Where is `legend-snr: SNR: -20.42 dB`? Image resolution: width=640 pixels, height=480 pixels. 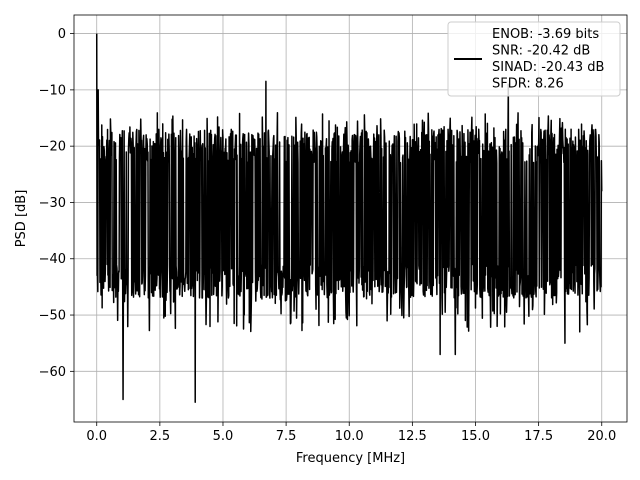
legend-snr: SNR: -20.42 dB is located at coordinates (541, 51).